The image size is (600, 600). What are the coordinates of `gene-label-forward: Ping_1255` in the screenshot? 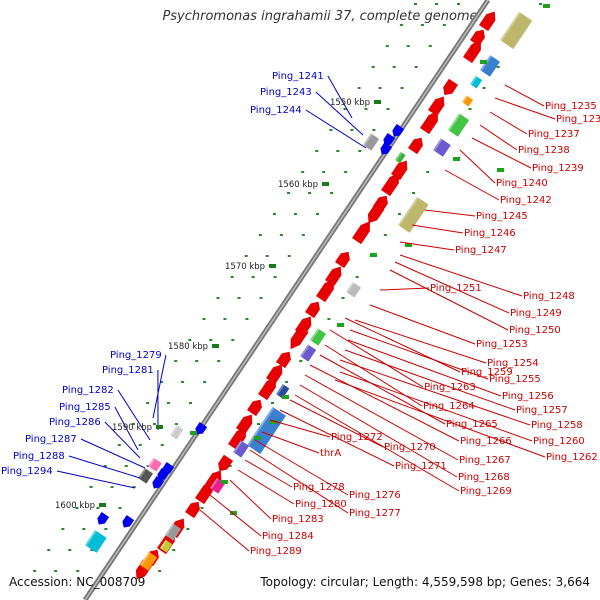 It's located at (515, 379).